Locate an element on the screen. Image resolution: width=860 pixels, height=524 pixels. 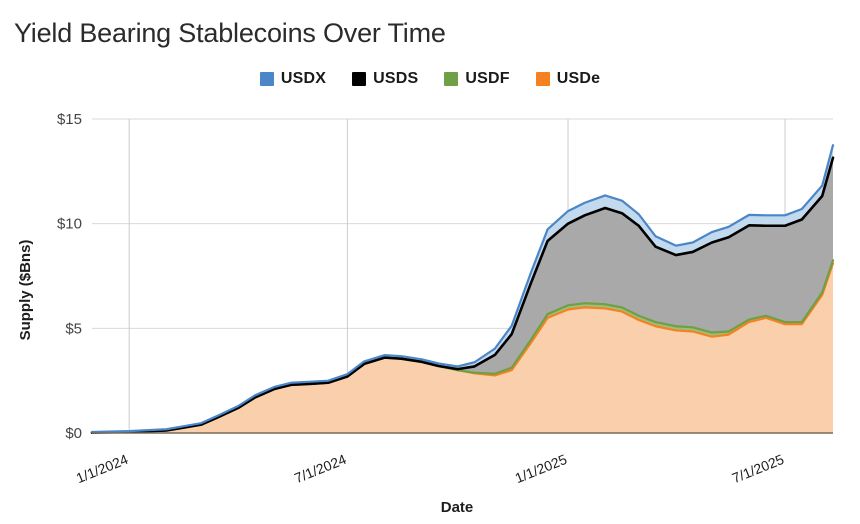
legend-swatch-usdx is located at coordinates (266, 79).